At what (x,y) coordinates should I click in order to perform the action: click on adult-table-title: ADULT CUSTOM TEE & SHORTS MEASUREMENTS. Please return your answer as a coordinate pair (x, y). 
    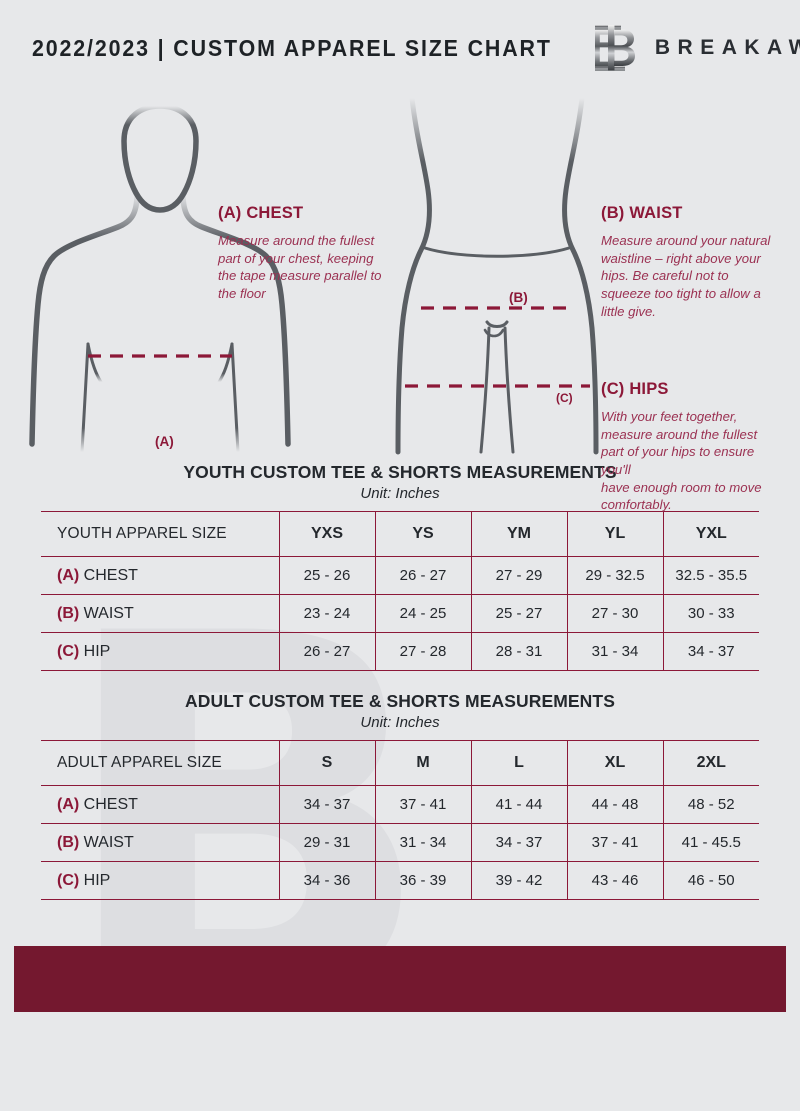
    Looking at the image, I should click on (400, 701).